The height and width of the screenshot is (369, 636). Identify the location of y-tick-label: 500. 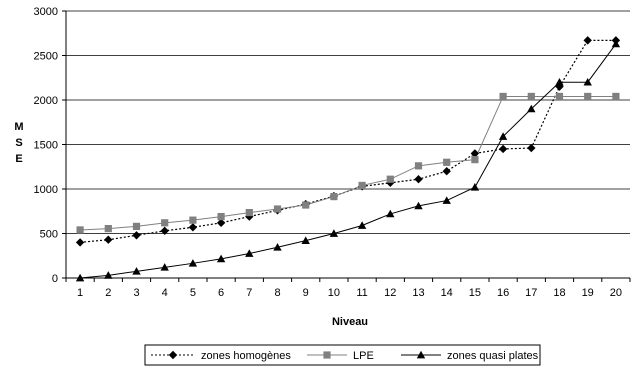
(49, 235).